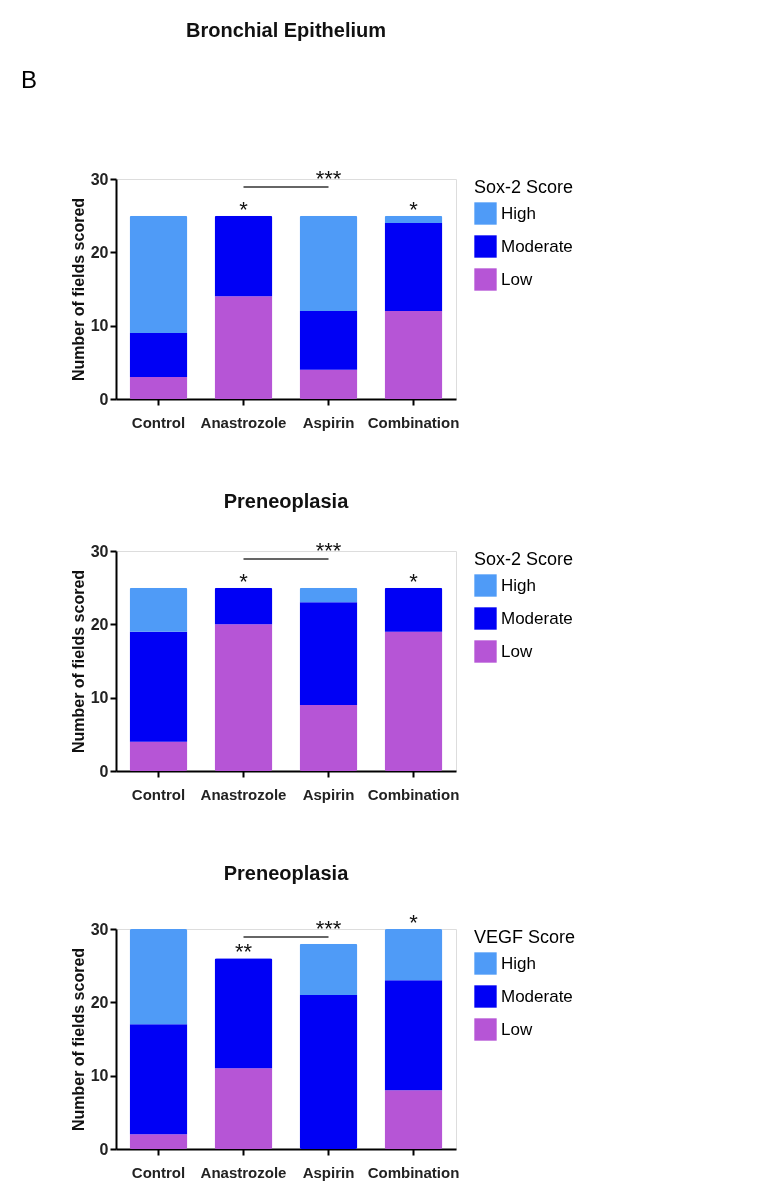  Describe the element at coordinates (517, 1029) in the screenshot. I see `text: Low` at that location.